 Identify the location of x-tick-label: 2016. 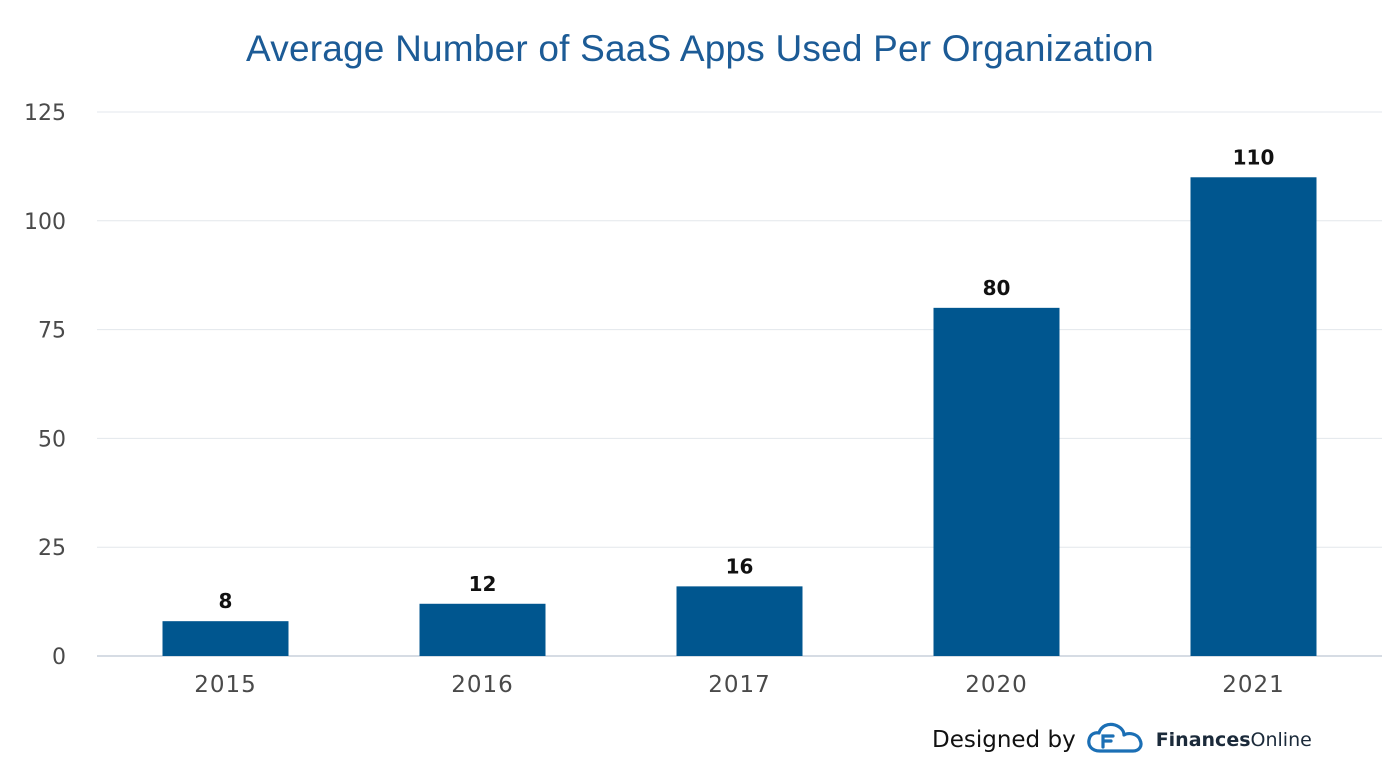
(482, 685).